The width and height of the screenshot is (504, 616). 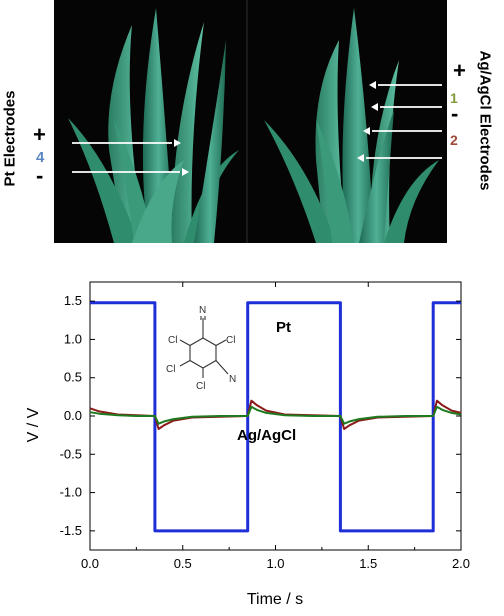 What do you see at coordinates (10, 138) in the screenshot?
I see `pt-electrodes-label: Pt Electrodes` at bounding box center [10, 138].